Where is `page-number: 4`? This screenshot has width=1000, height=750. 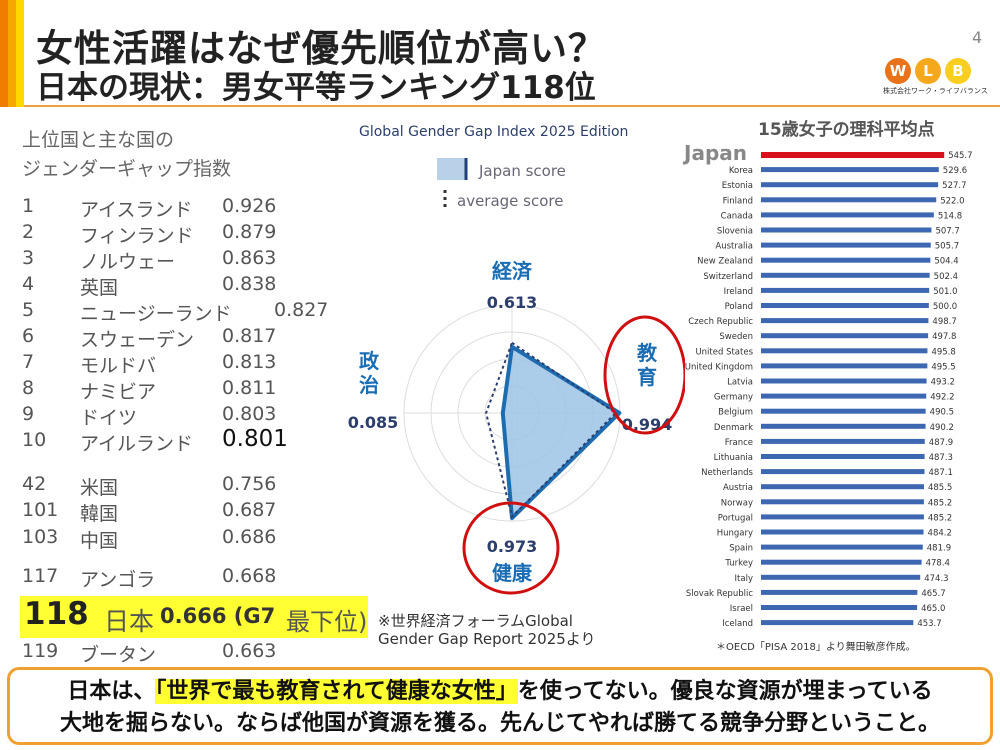
page-number: 4 is located at coordinates (977, 37).